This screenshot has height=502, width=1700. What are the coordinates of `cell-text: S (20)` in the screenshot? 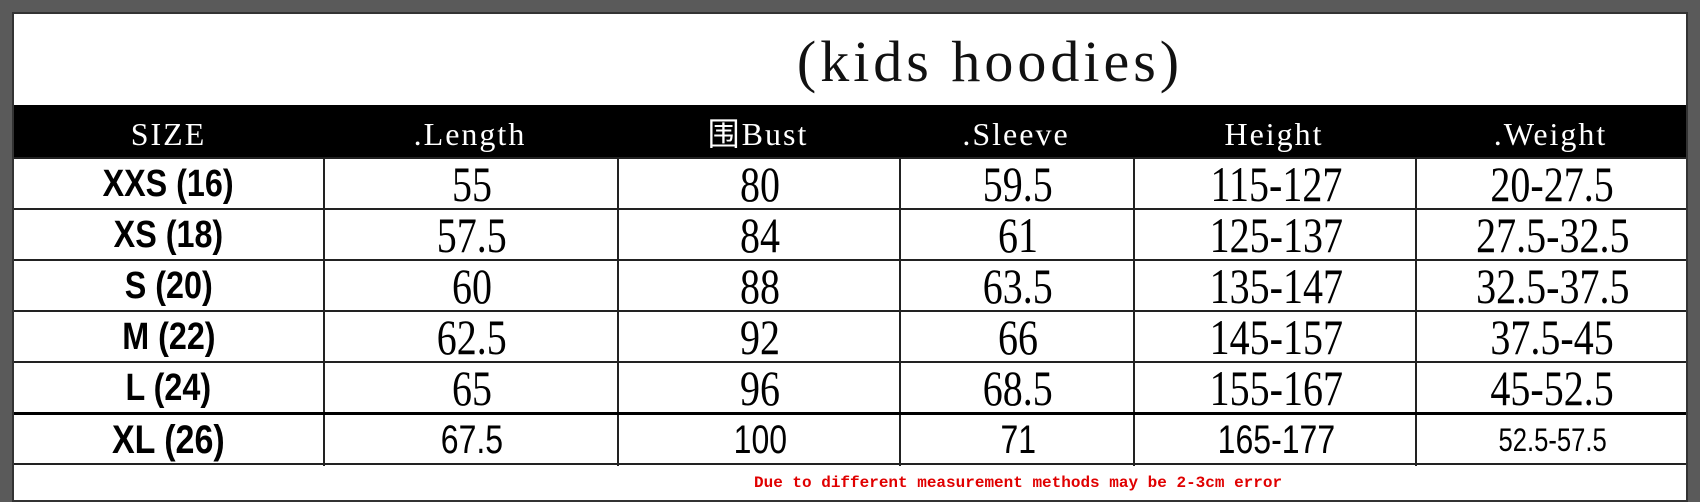 It's located at (168, 286).